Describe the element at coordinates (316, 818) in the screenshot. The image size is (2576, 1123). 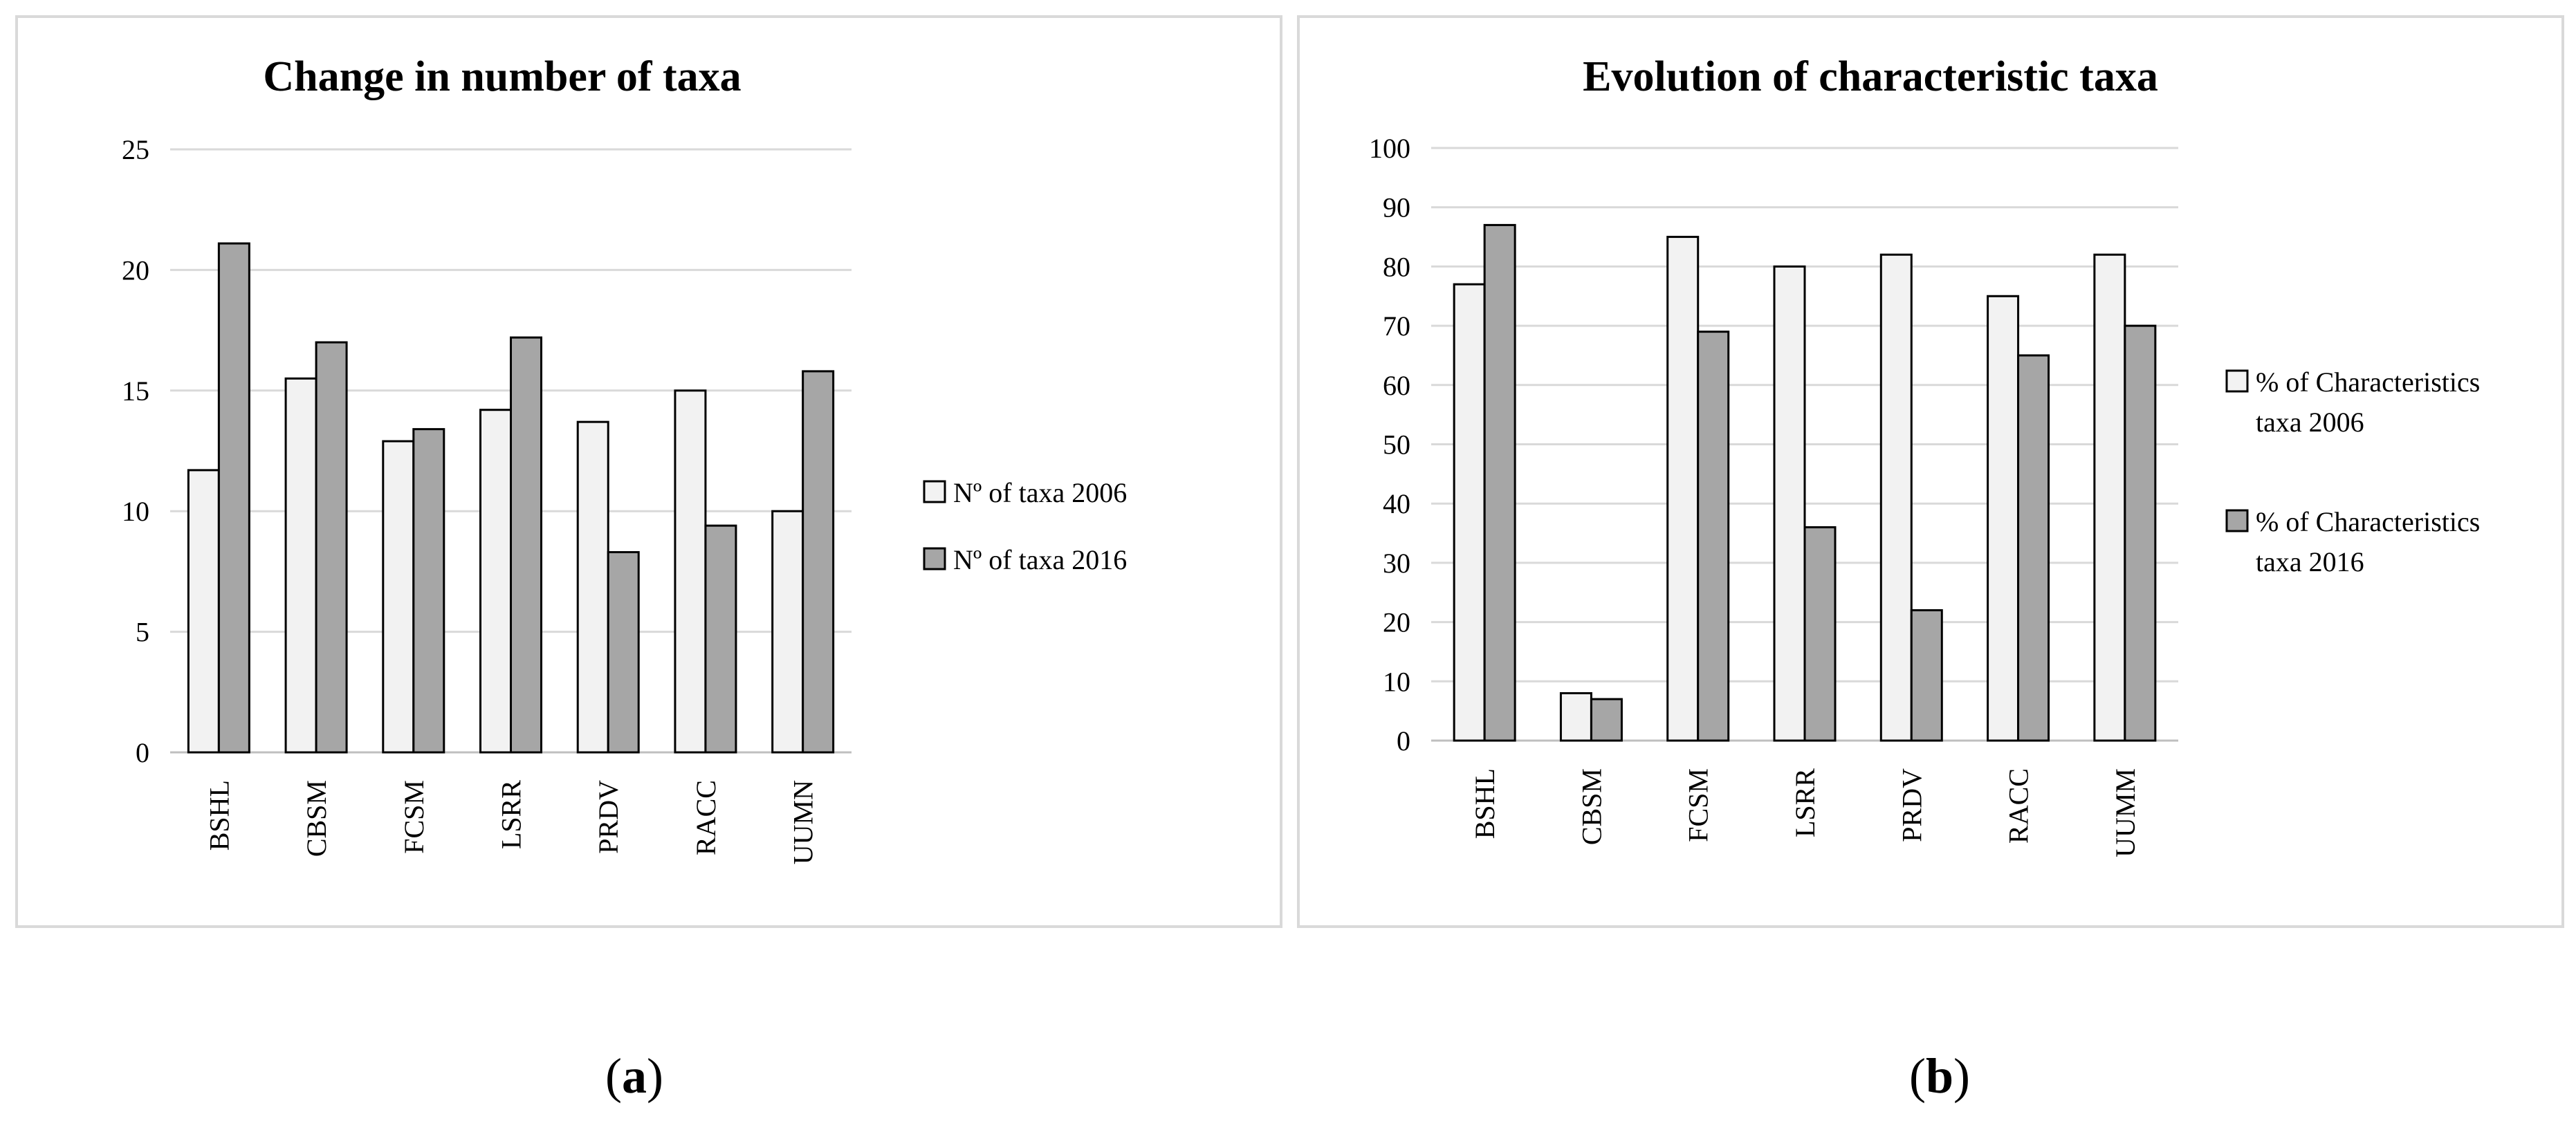
I see `a-x-tick-label: CBSM` at that location.